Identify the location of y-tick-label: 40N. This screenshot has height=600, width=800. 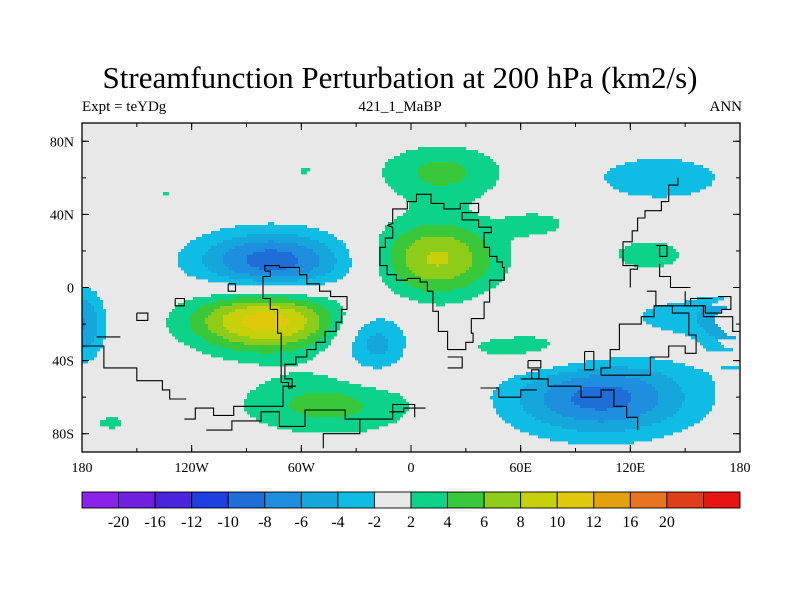
(62, 215).